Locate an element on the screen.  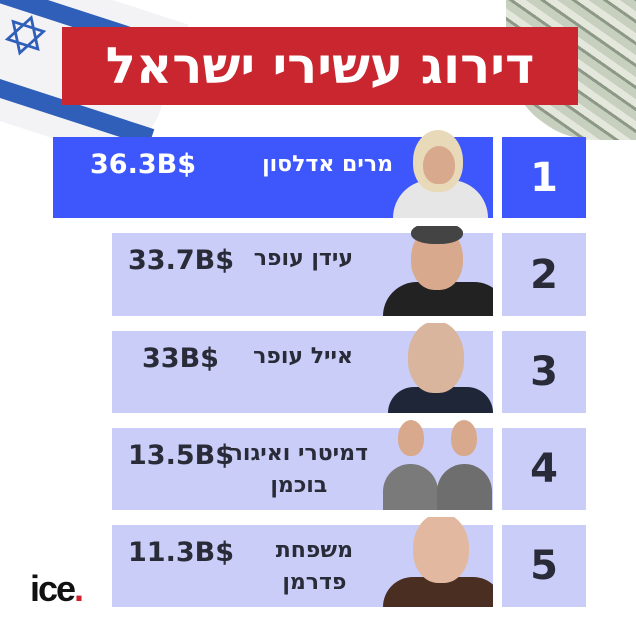
rank-number: 4 is located at coordinates (544, 469).